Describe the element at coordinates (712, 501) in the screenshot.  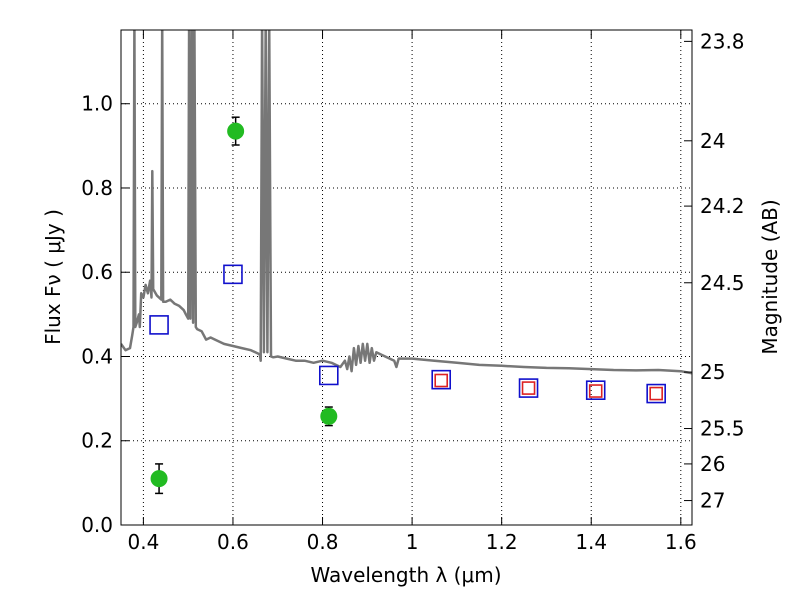
I see `mag-tick-label: 27` at that location.